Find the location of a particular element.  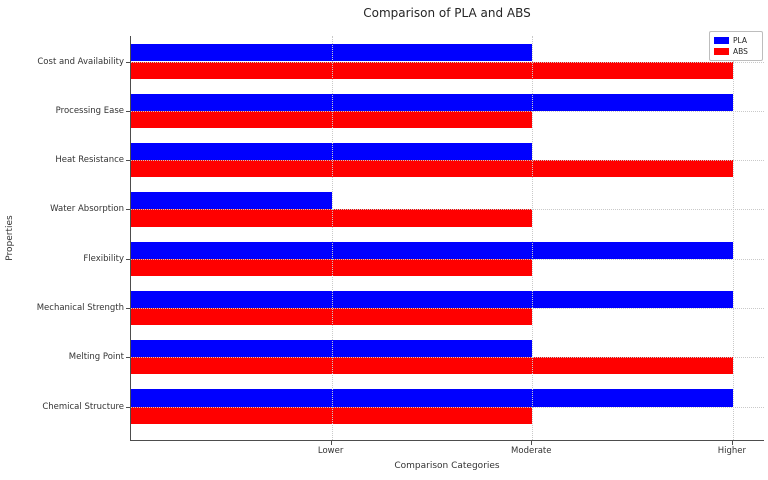

x-tick-higher is located at coordinates (732, 443).